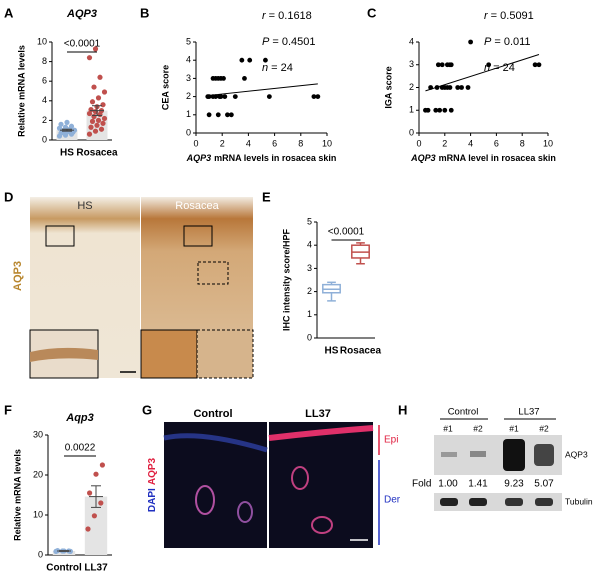 This screenshot has height=573, width=598. What do you see at coordinates (286, 279) in the screenshot?
I see `y-axis-label: IHC intensity score/HPF` at bounding box center [286, 279].